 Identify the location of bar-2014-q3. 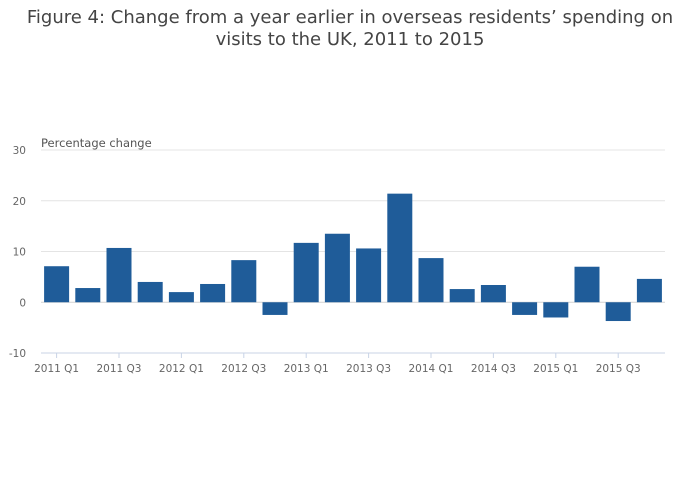
(493, 294).